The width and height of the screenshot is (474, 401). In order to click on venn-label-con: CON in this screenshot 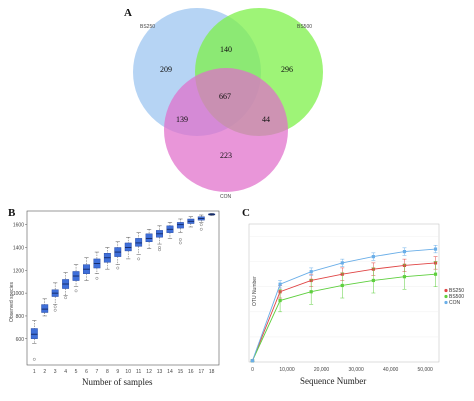, I will do `click(226, 197)`.